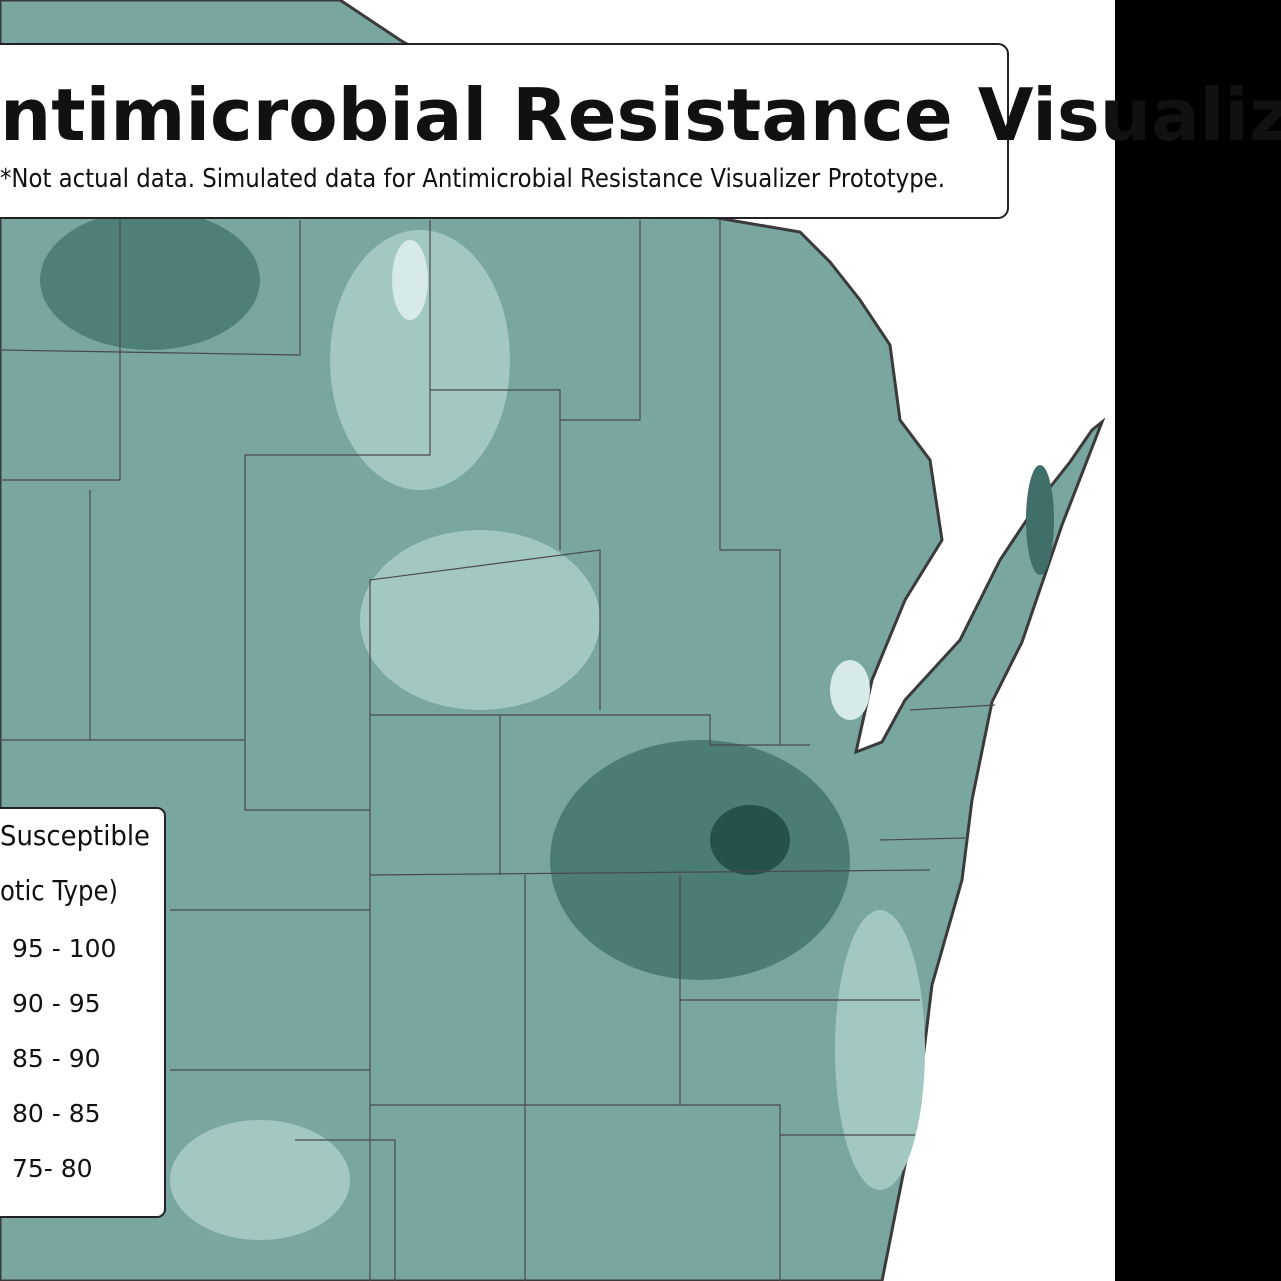 The image size is (1281, 1281). I want to click on title-box, so click(504, 131).